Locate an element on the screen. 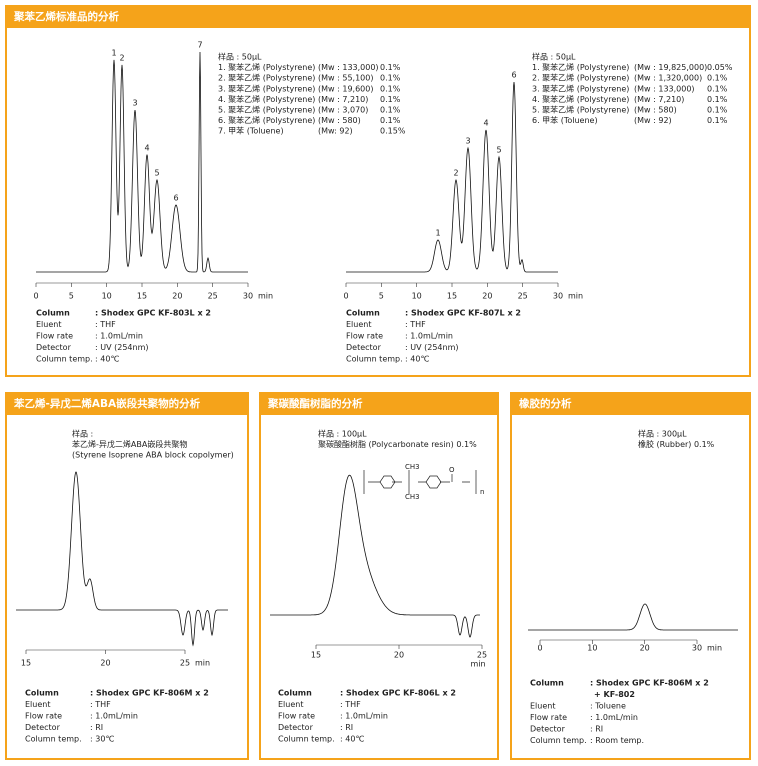 The height and width of the screenshot is (766, 758). sample-header: 样品 : is located at coordinates (82, 434).